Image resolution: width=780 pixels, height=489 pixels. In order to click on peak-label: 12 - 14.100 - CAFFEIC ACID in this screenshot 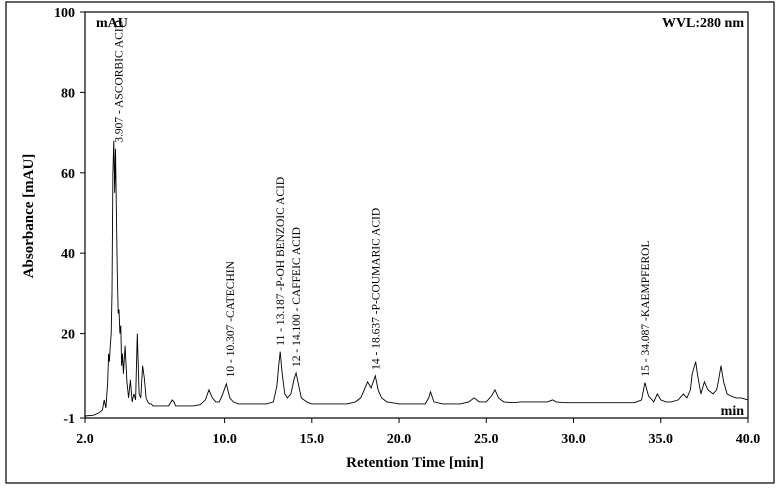, I will do `click(297, 297)`.